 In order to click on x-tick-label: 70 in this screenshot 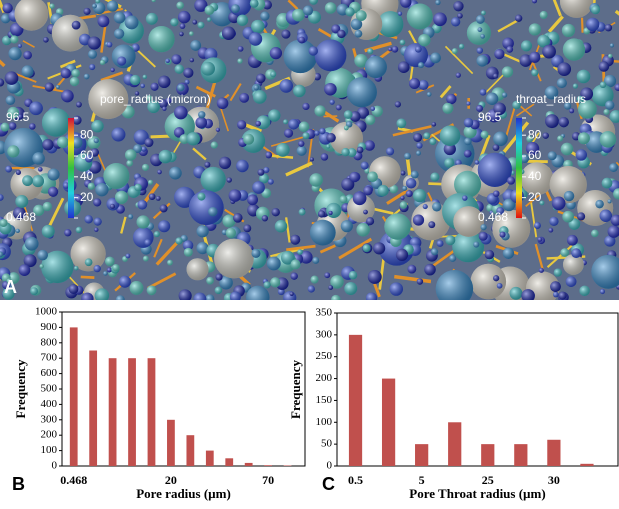, I will do `click(268, 480)`.